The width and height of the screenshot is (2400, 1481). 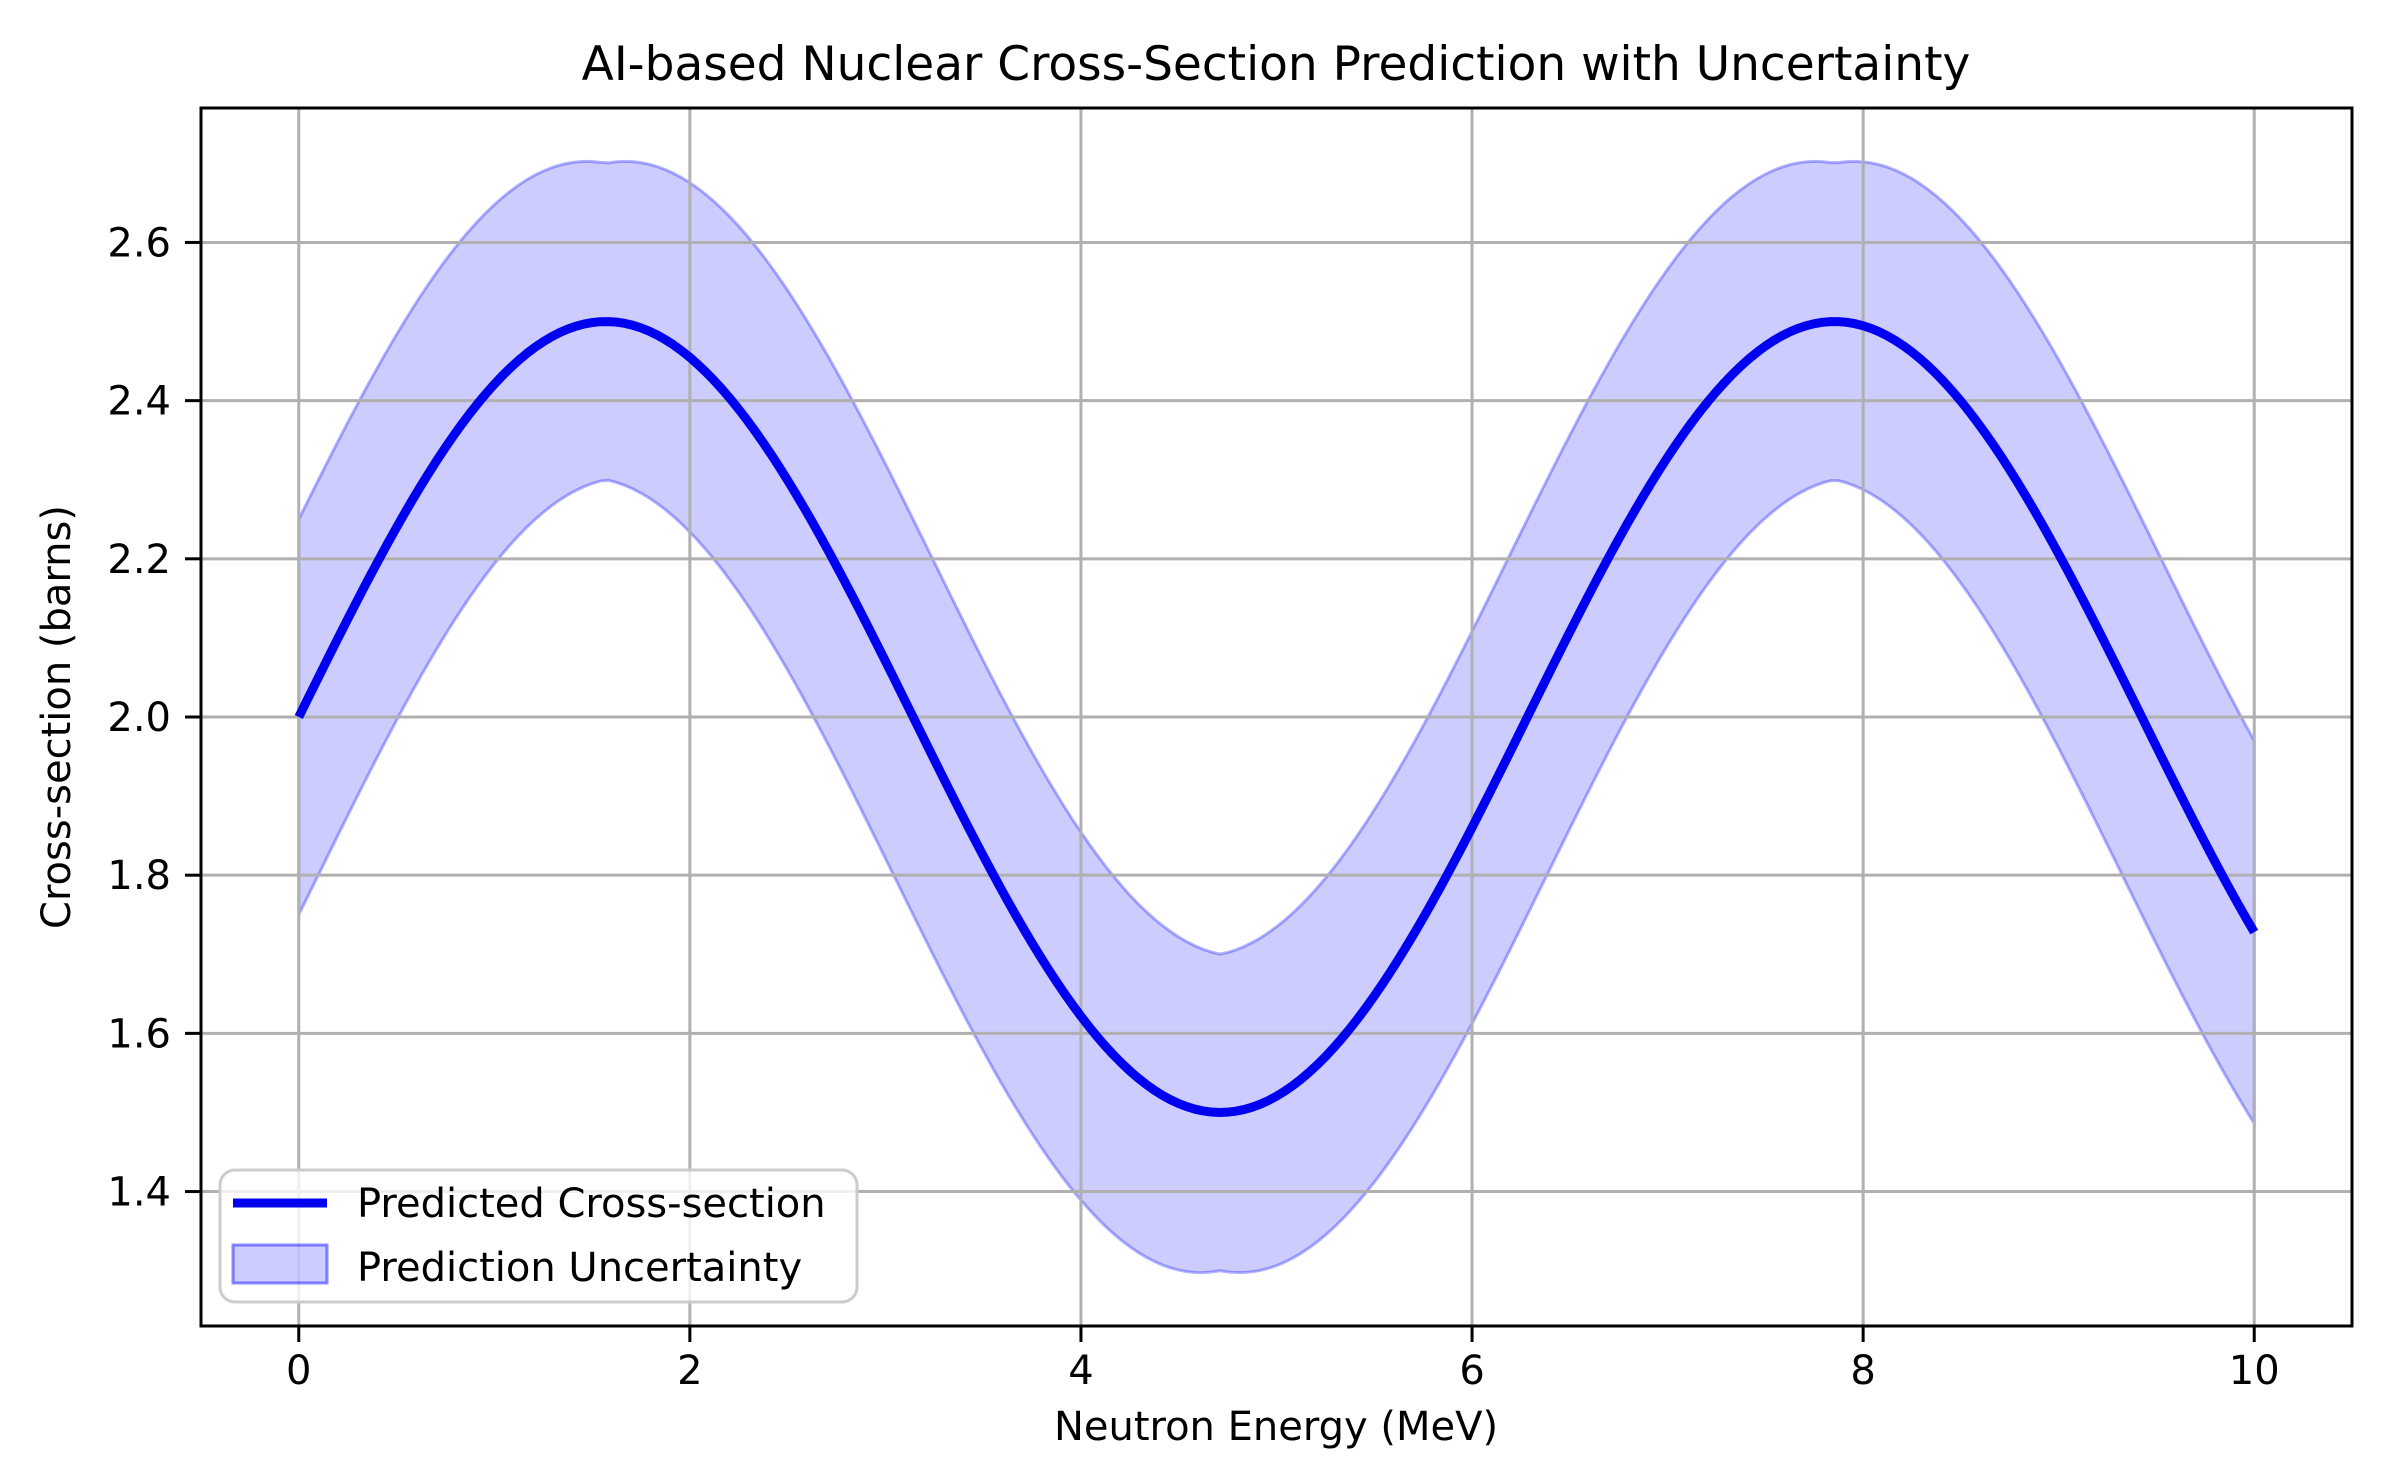 I want to click on legend-box, so click(x=538, y=1236).